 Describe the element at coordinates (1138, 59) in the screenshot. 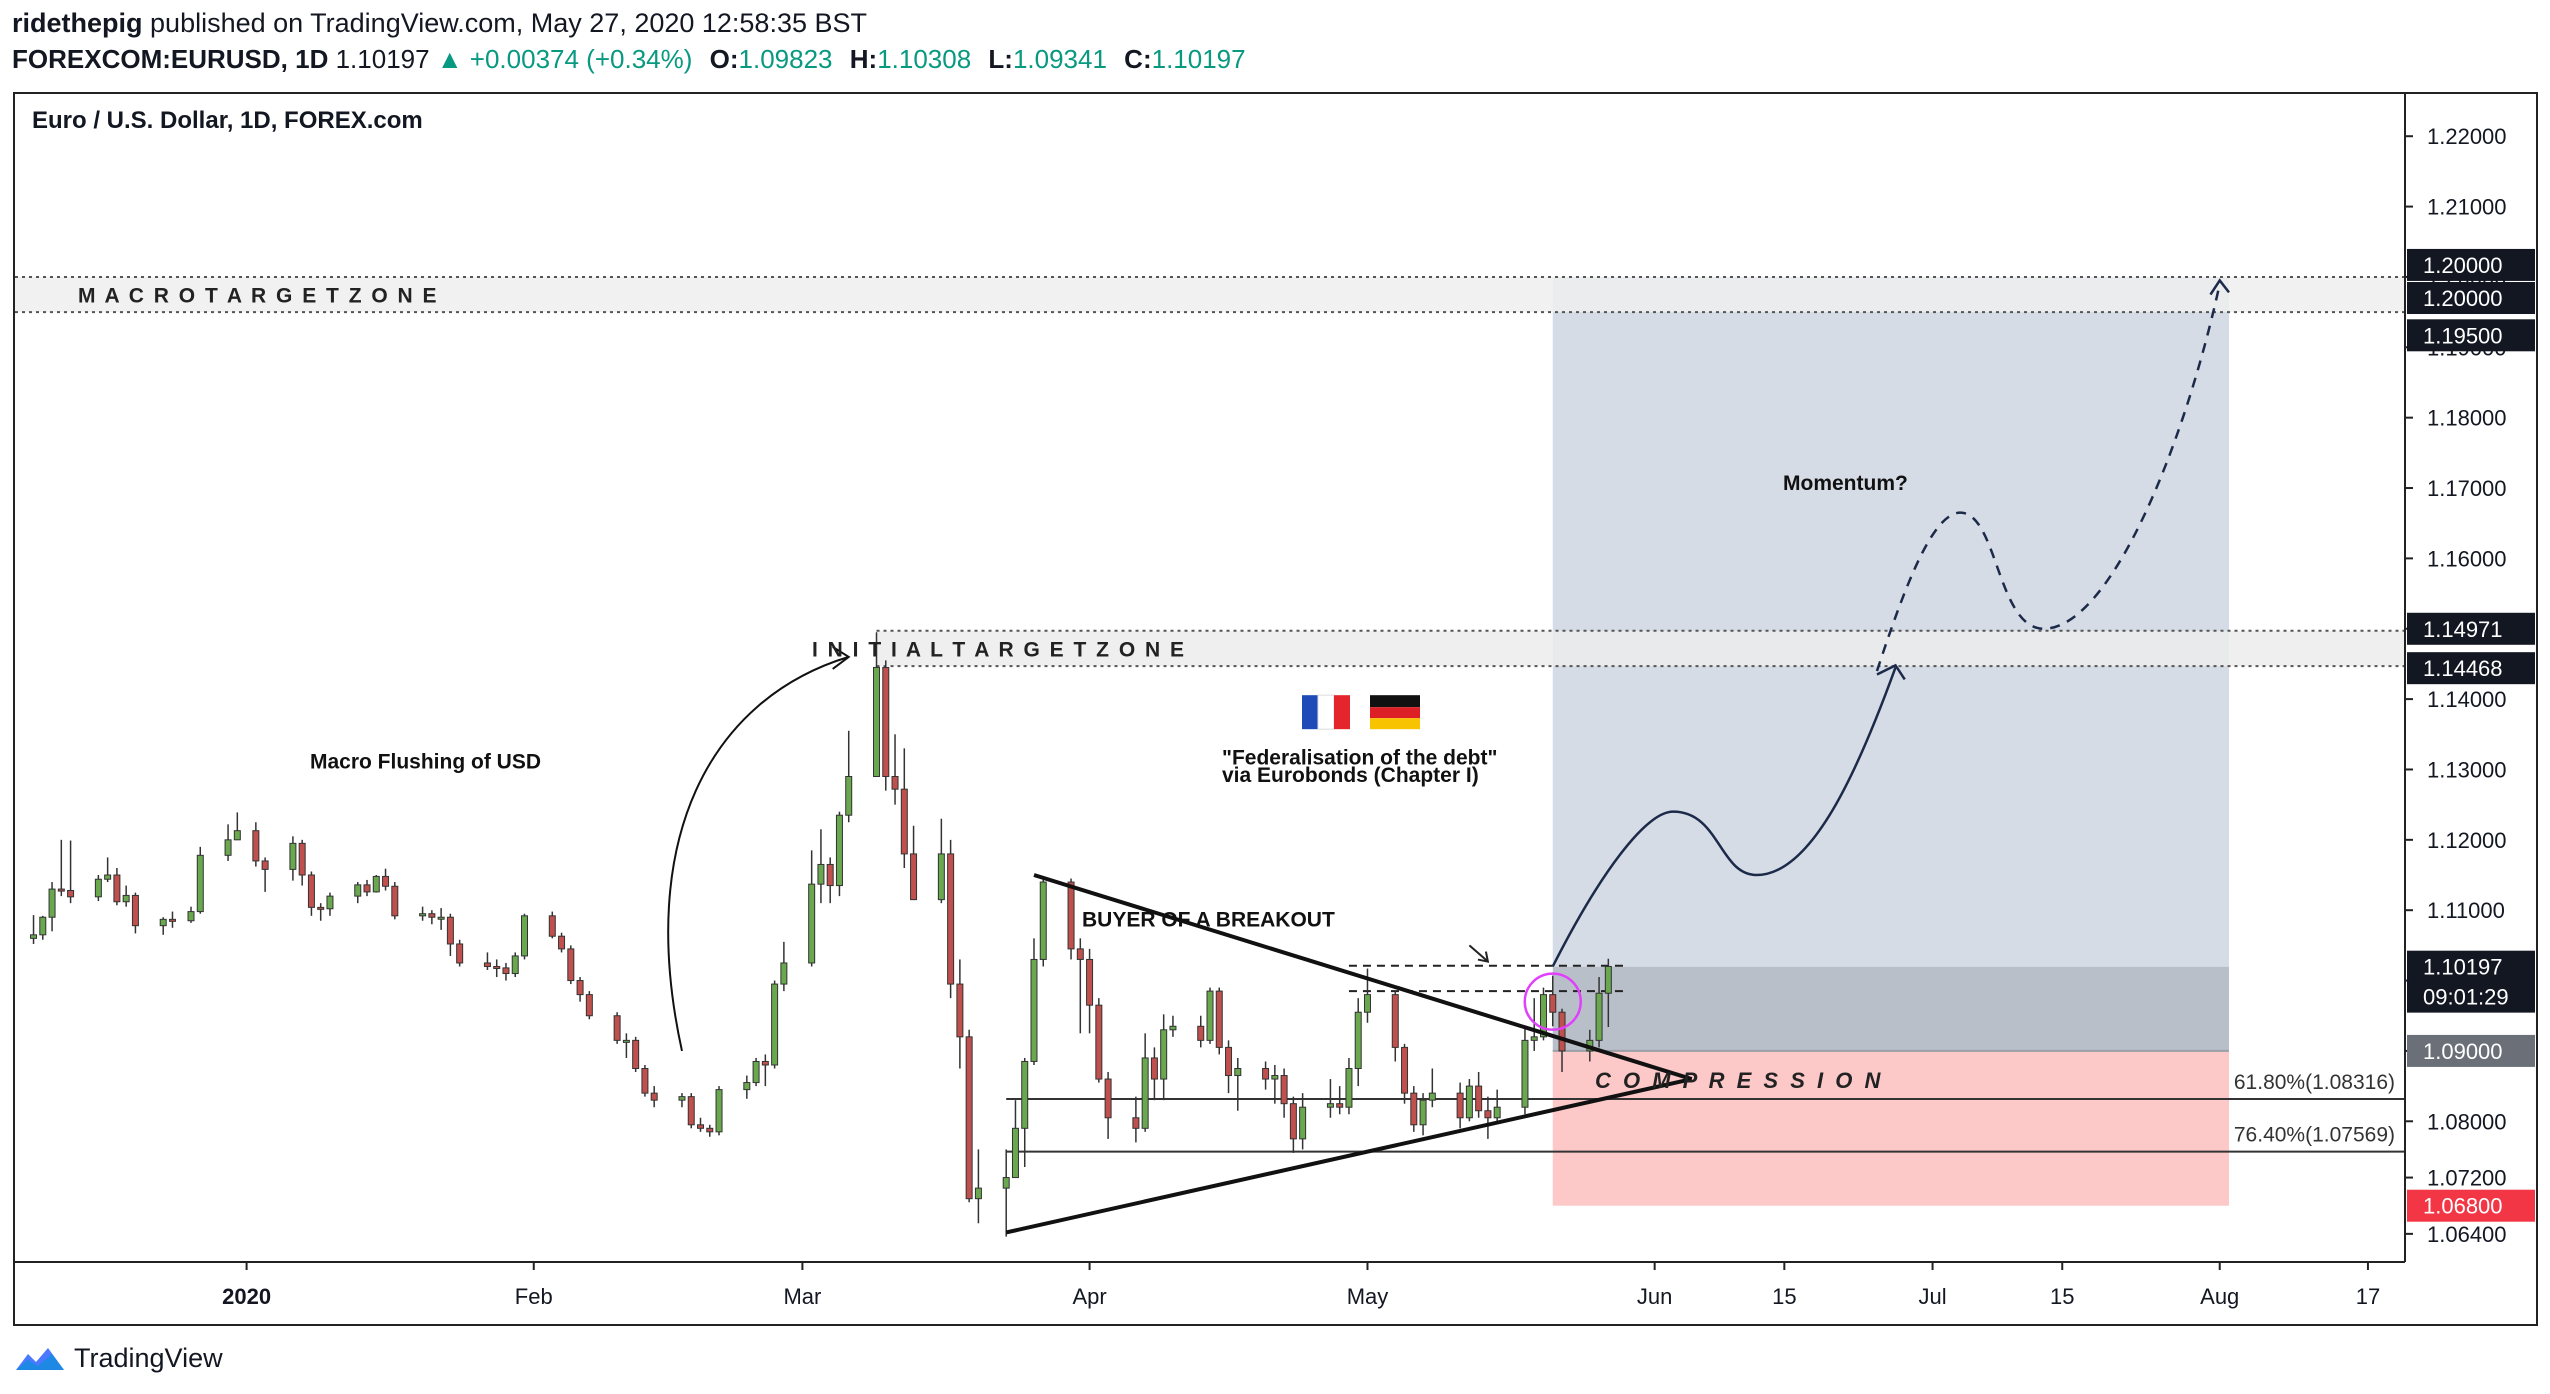

I see `close-label: C:` at that location.